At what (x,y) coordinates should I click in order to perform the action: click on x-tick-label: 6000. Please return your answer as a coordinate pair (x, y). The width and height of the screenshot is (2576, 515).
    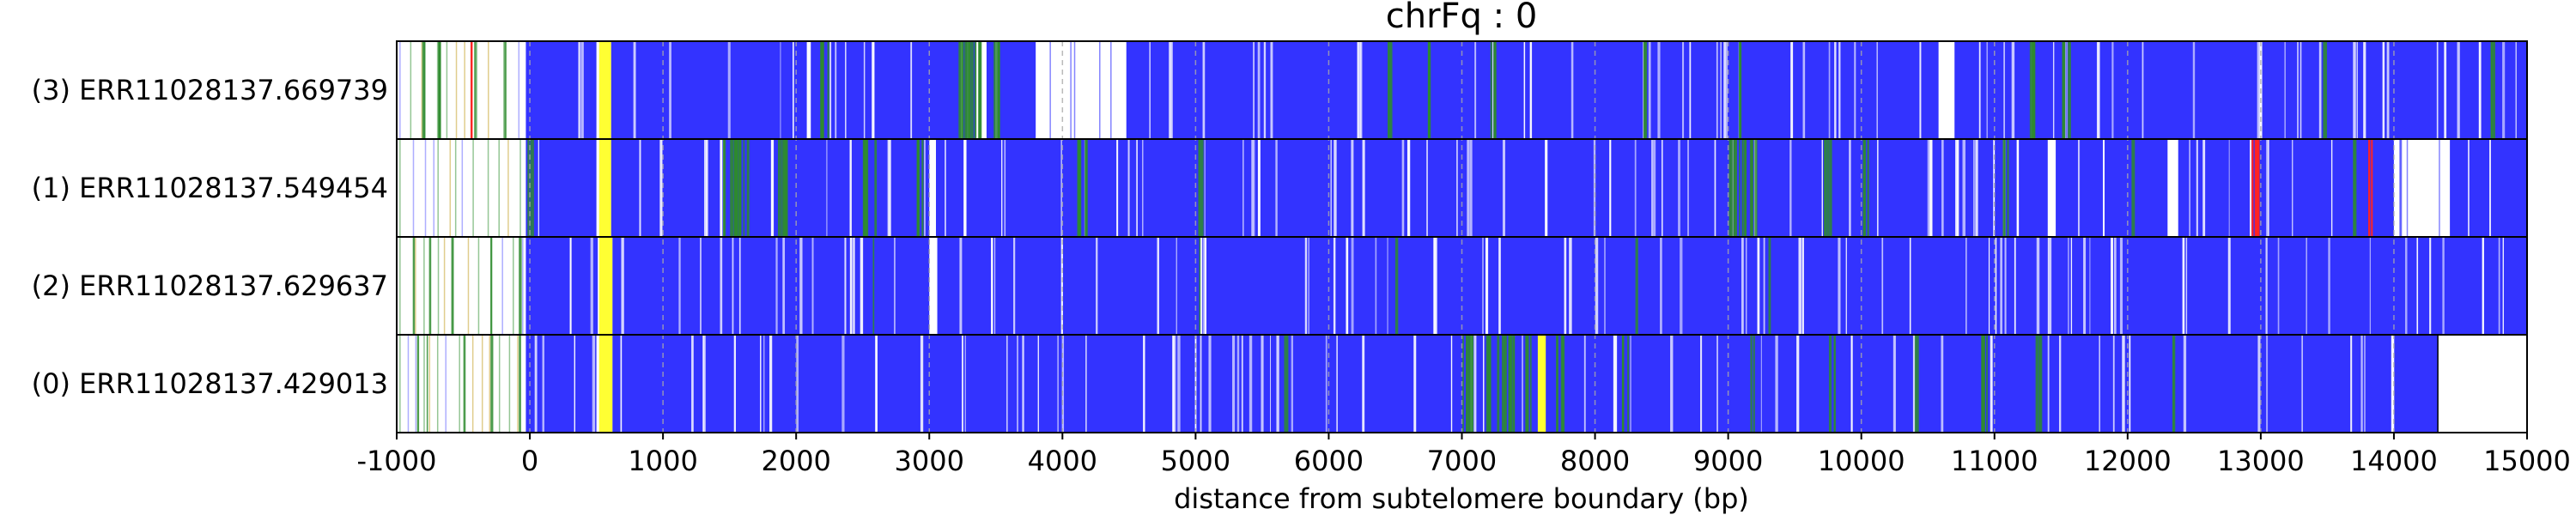
    Looking at the image, I should click on (1329, 461).